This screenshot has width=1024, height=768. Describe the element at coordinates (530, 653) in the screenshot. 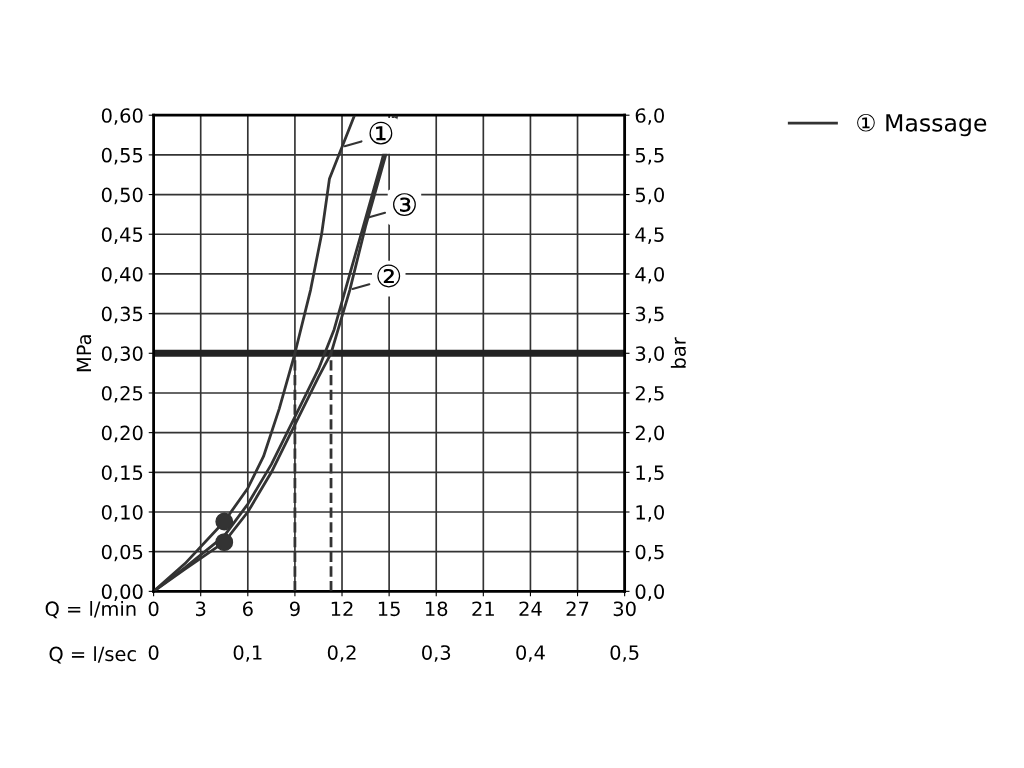

I see `x2-tick-label: 0,4` at that location.